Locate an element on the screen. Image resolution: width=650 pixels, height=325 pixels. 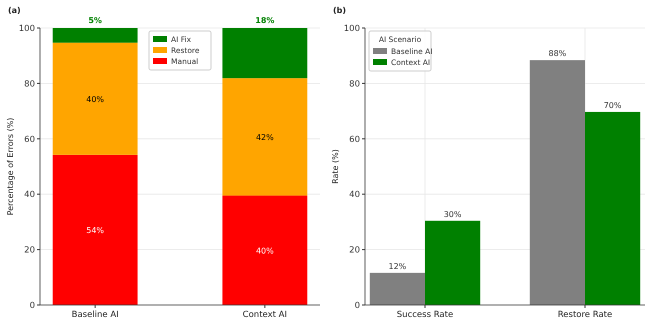
x-tick-label: Restore Rate is located at coordinates (585, 315).